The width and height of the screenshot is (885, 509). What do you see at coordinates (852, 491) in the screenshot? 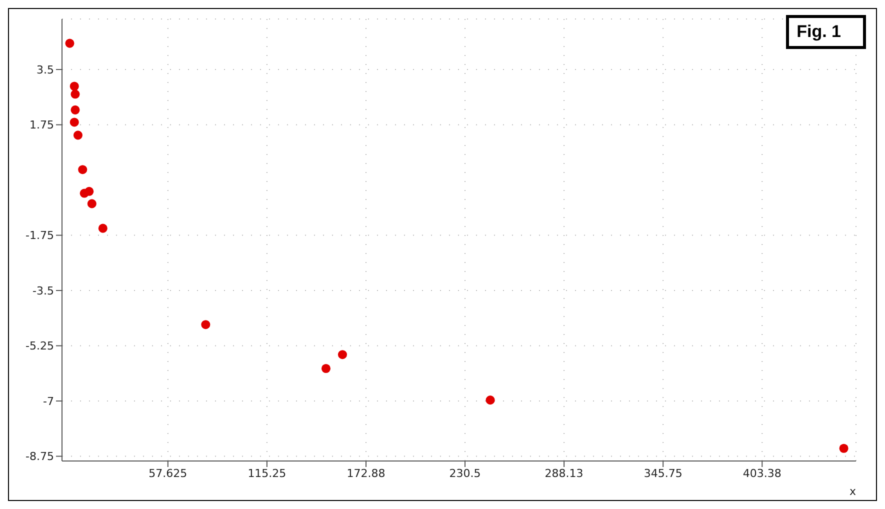
I see `x-axis-title: x` at bounding box center [852, 491].